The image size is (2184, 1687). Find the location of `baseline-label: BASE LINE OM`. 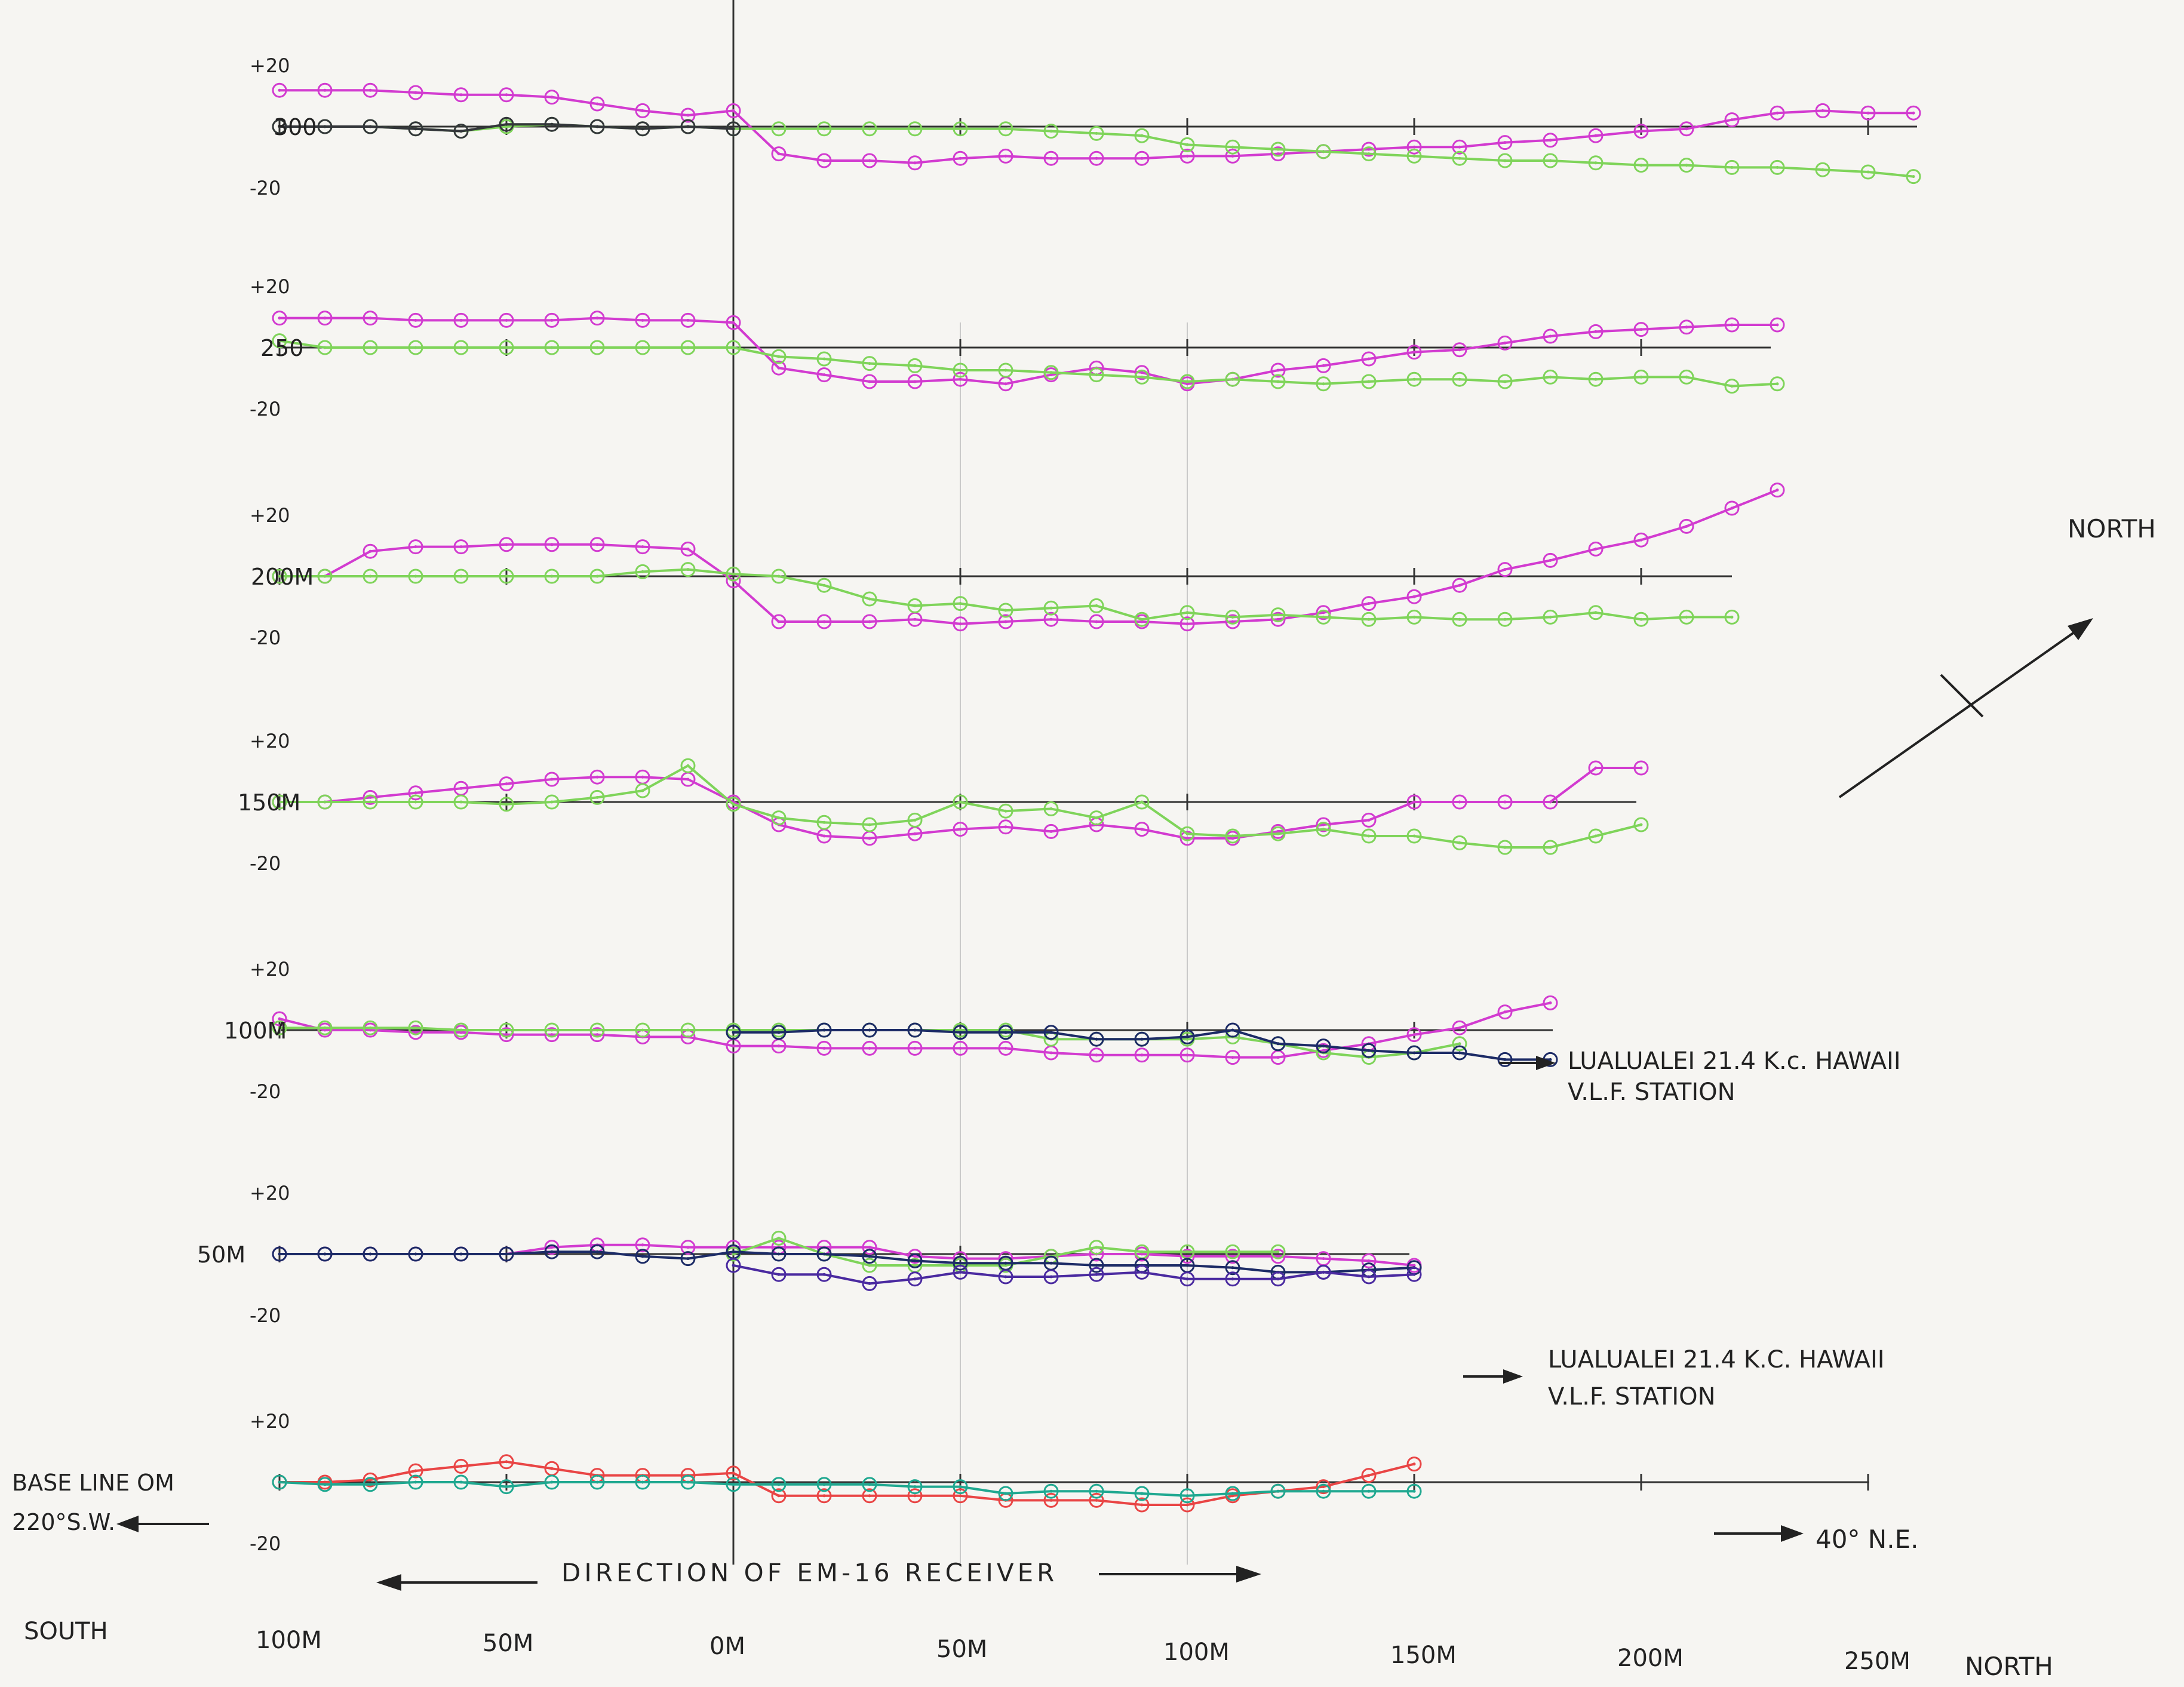

baseline-label: BASE LINE OM is located at coordinates (93, 1483).